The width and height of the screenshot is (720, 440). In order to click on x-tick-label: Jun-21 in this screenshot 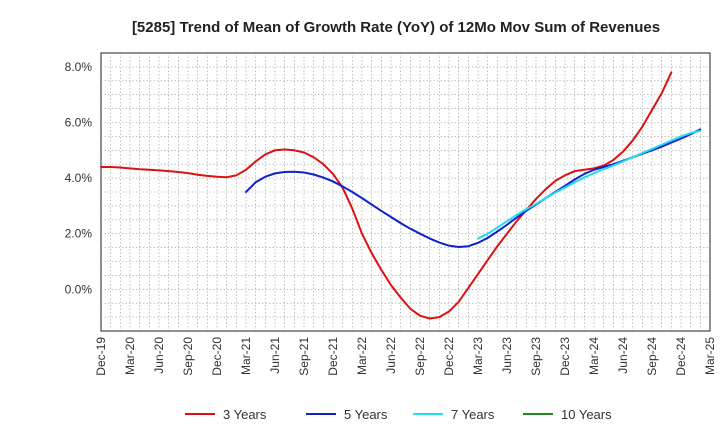, I will do `click(275, 355)`.